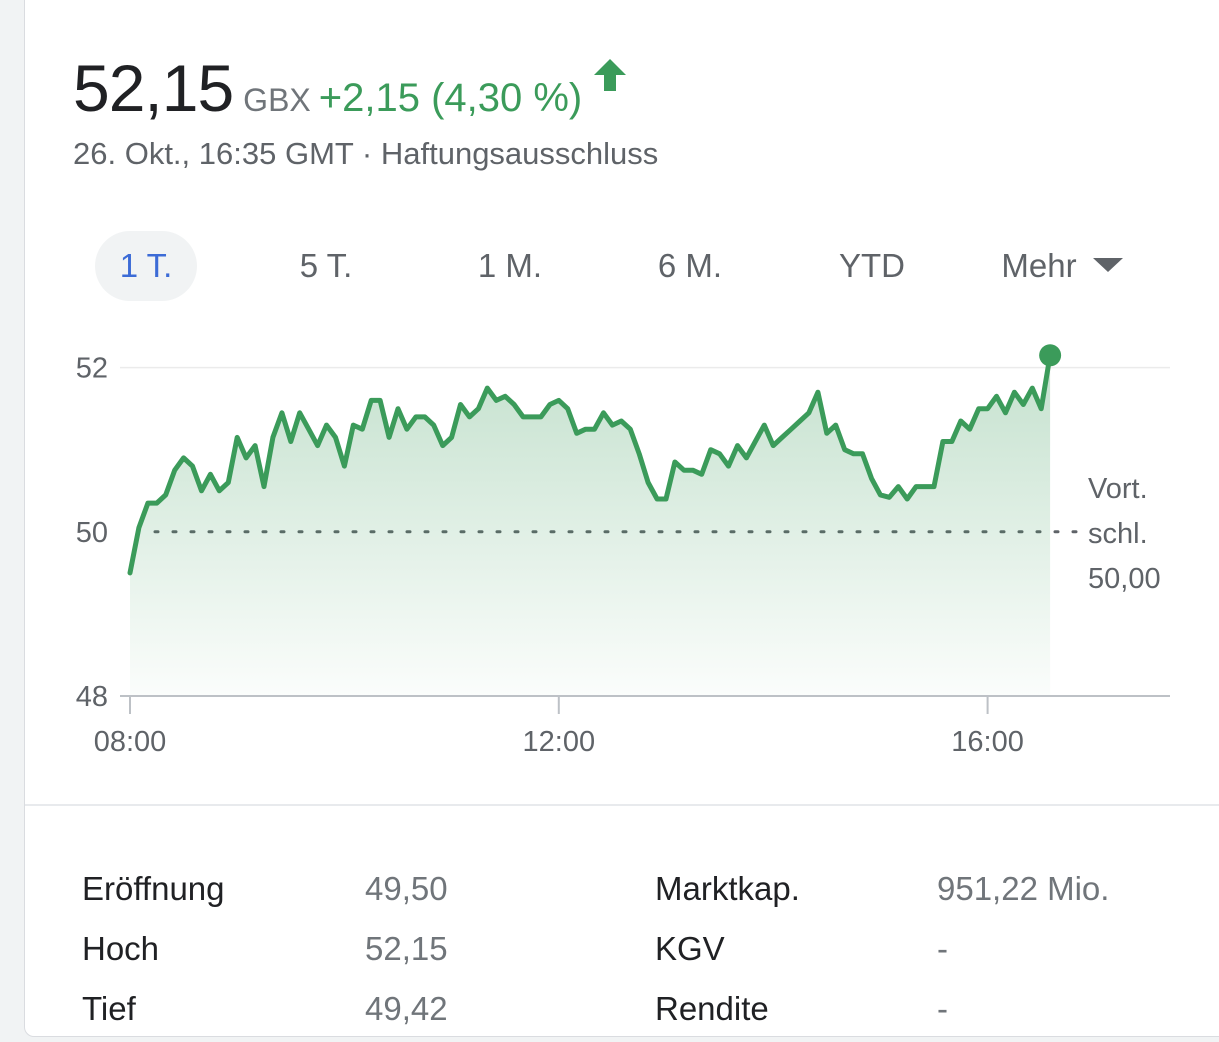 This screenshot has width=1219, height=1042. I want to click on stat-value-high: 52,15, so click(406, 948).